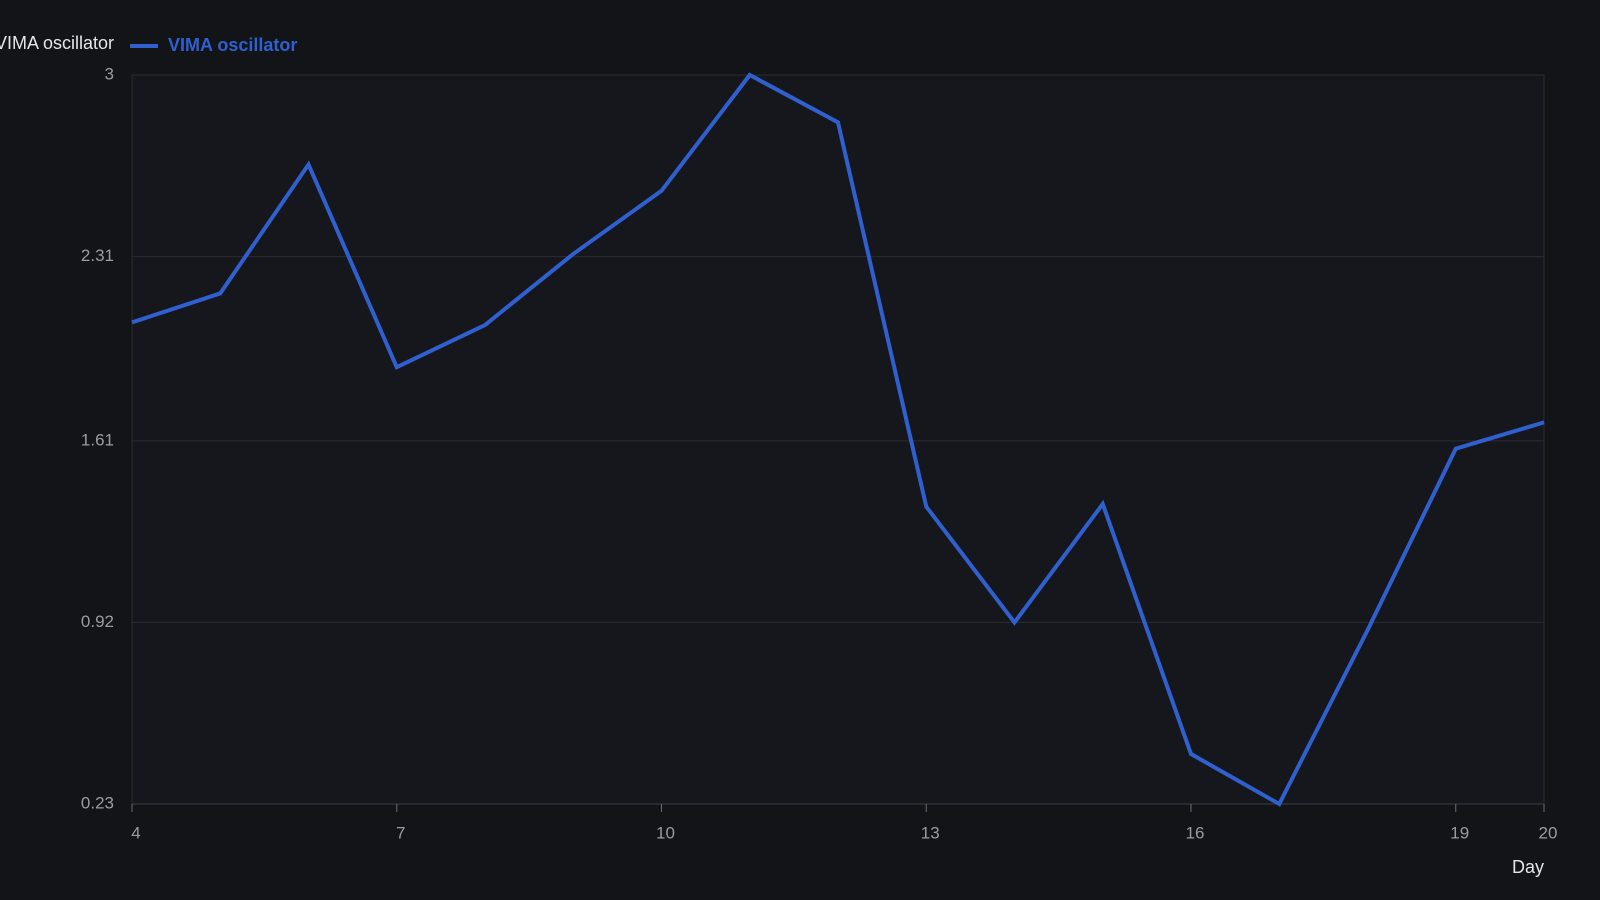  I want to click on y-tick-label: 0.23, so click(97, 802).